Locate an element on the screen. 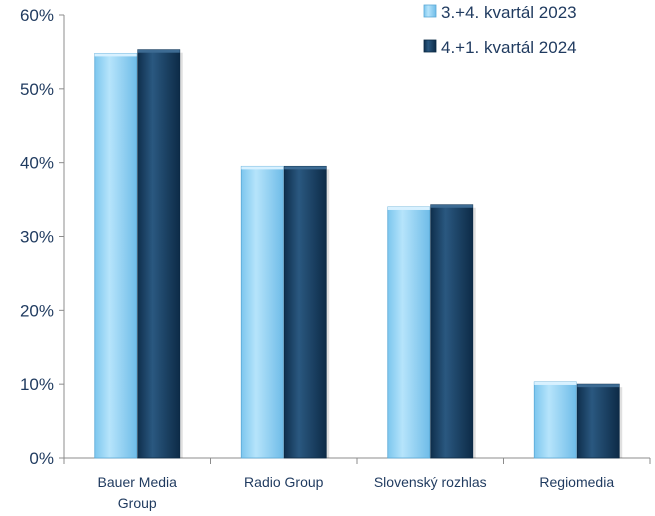 The image size is (655, 516). y-tick-label: 30% is located at coordinates (37, 237).